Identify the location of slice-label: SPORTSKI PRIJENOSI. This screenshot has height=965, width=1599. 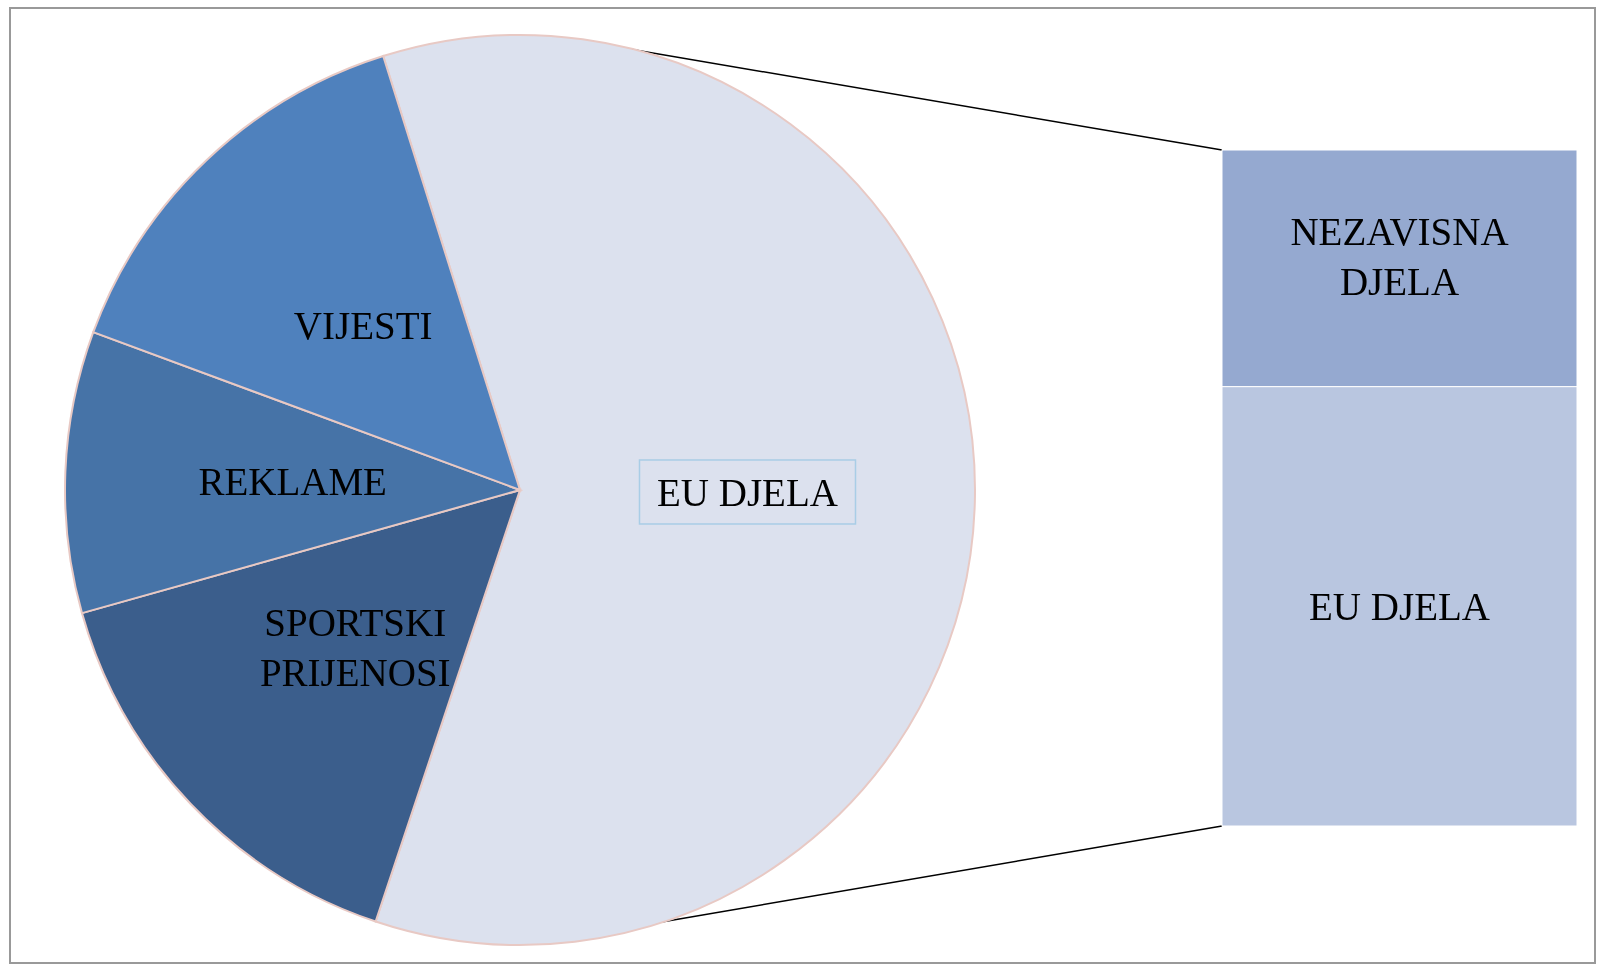
(355, 647).